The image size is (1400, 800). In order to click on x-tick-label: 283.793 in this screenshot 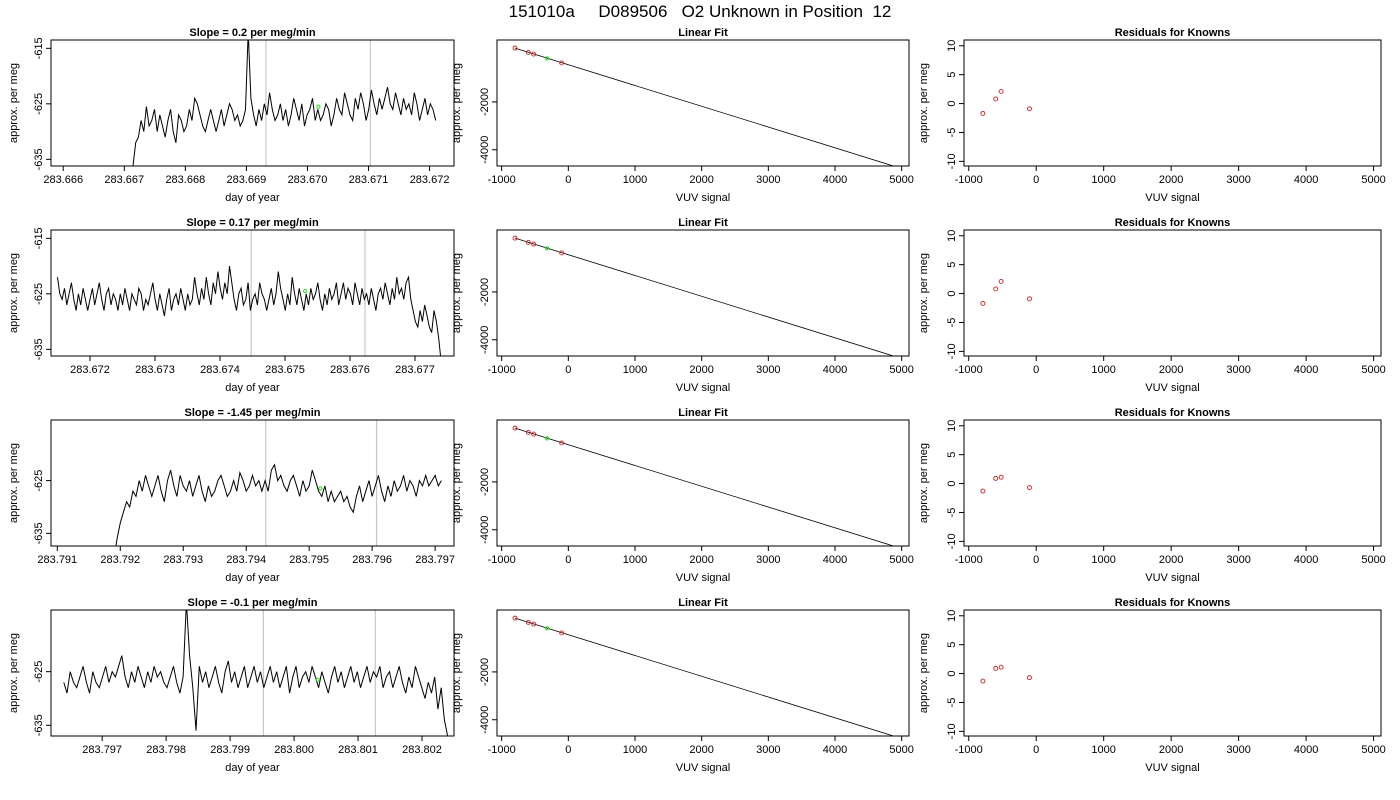, I will do `click(183, 560)`.